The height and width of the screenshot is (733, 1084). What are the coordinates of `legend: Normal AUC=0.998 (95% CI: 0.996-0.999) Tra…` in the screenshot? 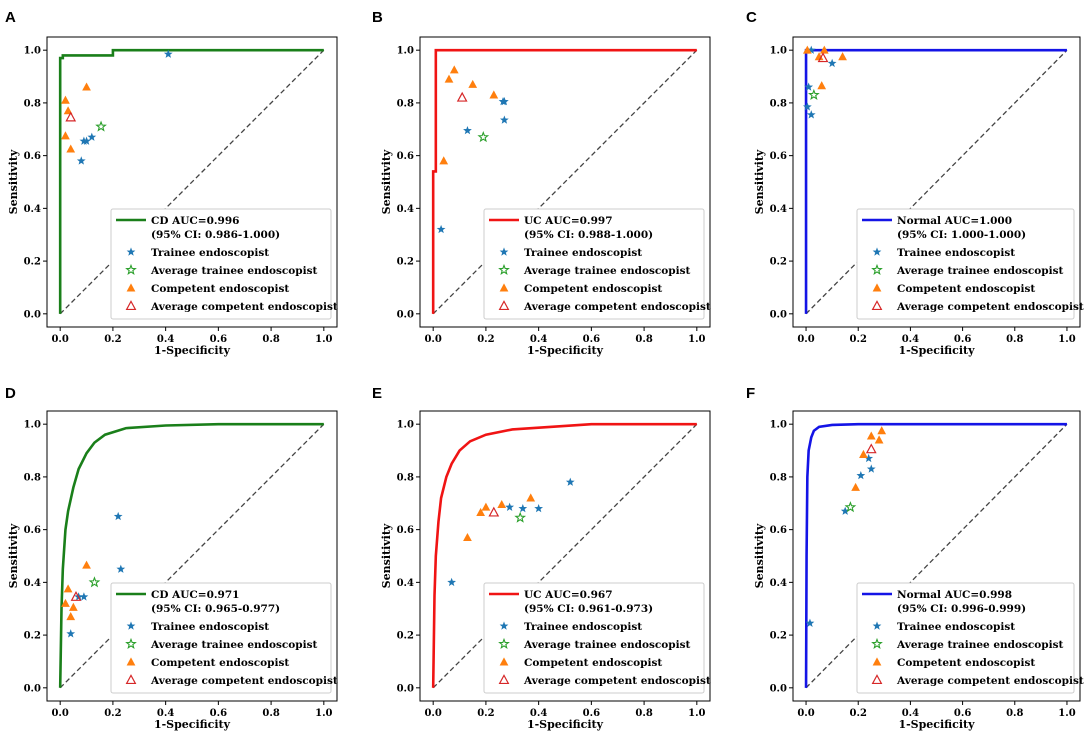 It's located at (970, 638).